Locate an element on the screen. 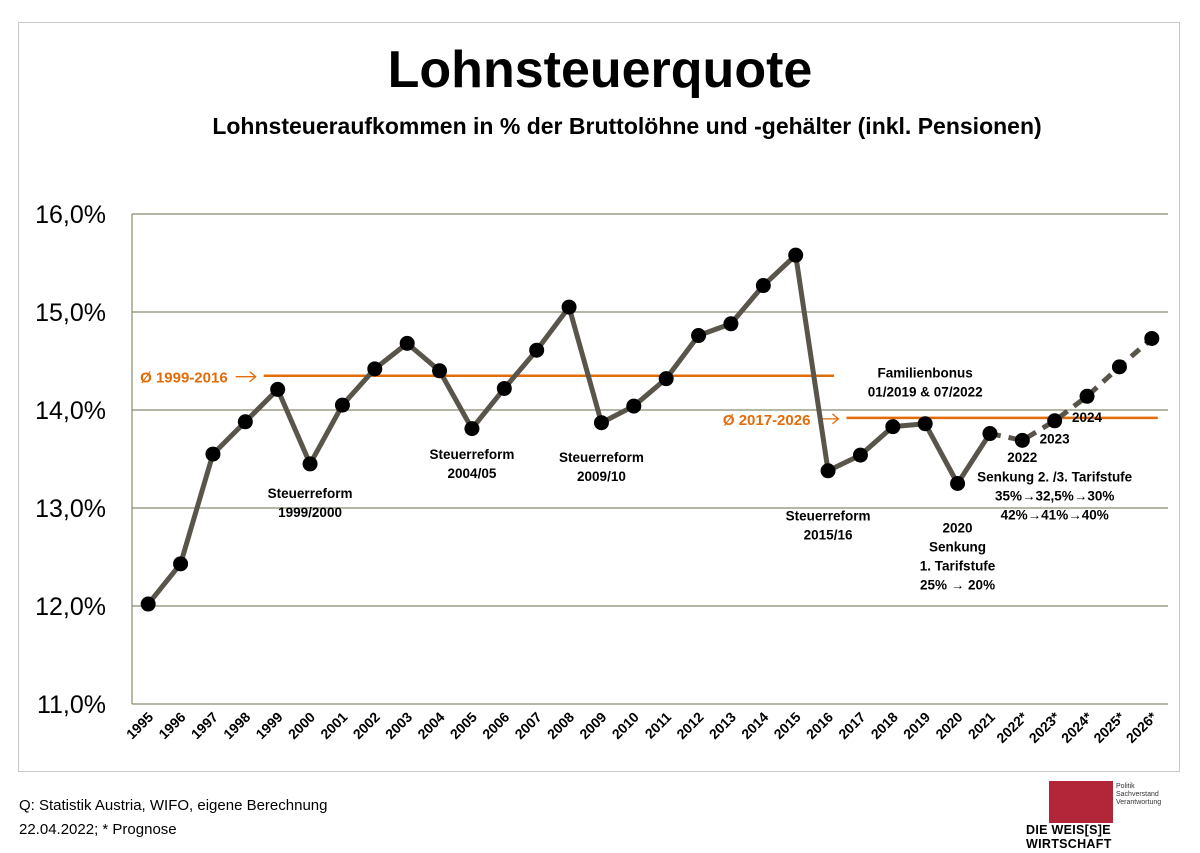 This screenshot has width=1200, height=853. annotation-text: 2024 is located at coordinates (1087, 417).